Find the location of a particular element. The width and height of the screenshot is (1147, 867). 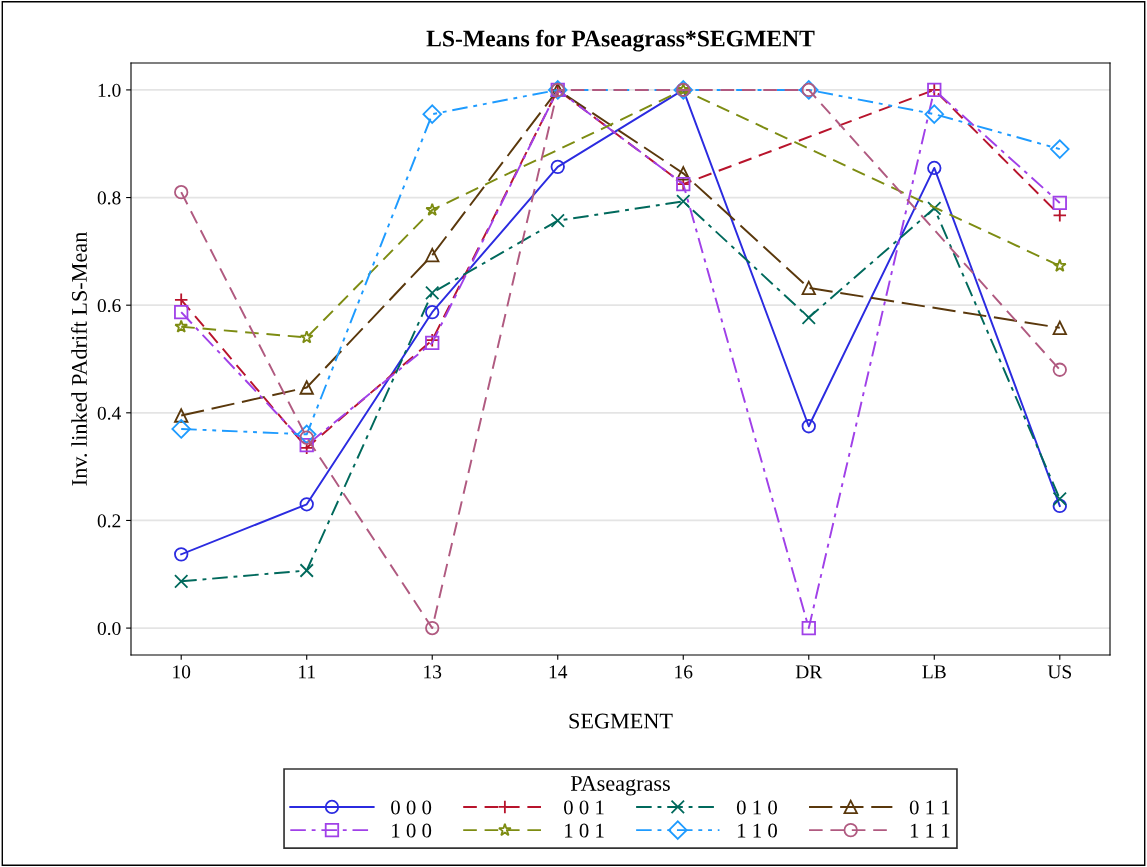

legend-label: 0 1 1 is located at coordinates (929, 807).